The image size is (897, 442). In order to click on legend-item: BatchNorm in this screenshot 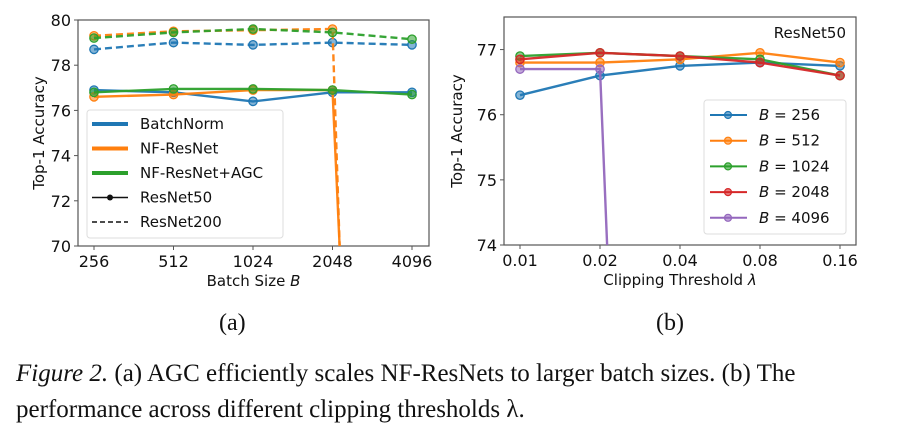, I will do `click(158, 124)`.